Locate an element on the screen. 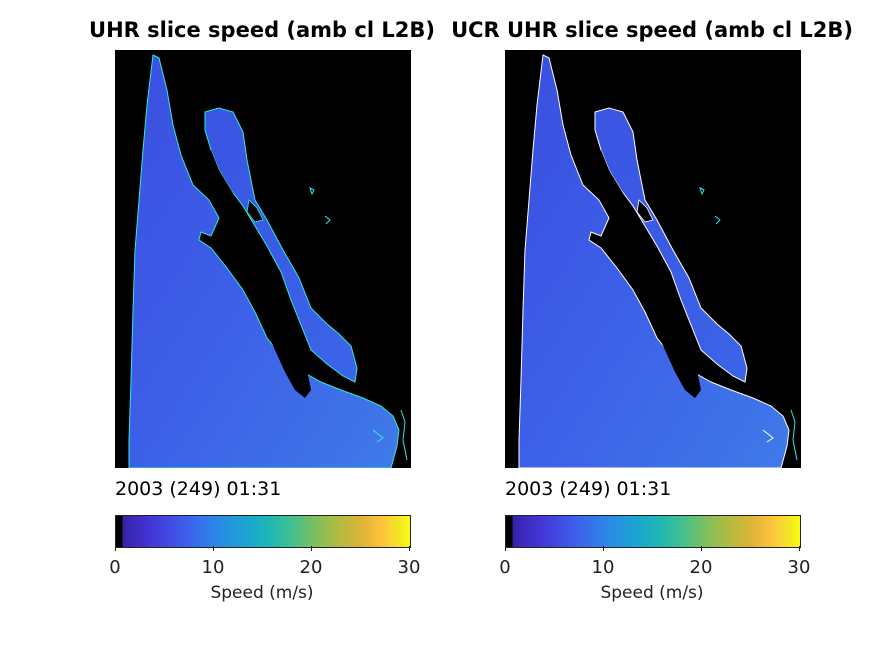  left-colorbar-ticklabel-0: 0 is located at coordinates (115, 567).